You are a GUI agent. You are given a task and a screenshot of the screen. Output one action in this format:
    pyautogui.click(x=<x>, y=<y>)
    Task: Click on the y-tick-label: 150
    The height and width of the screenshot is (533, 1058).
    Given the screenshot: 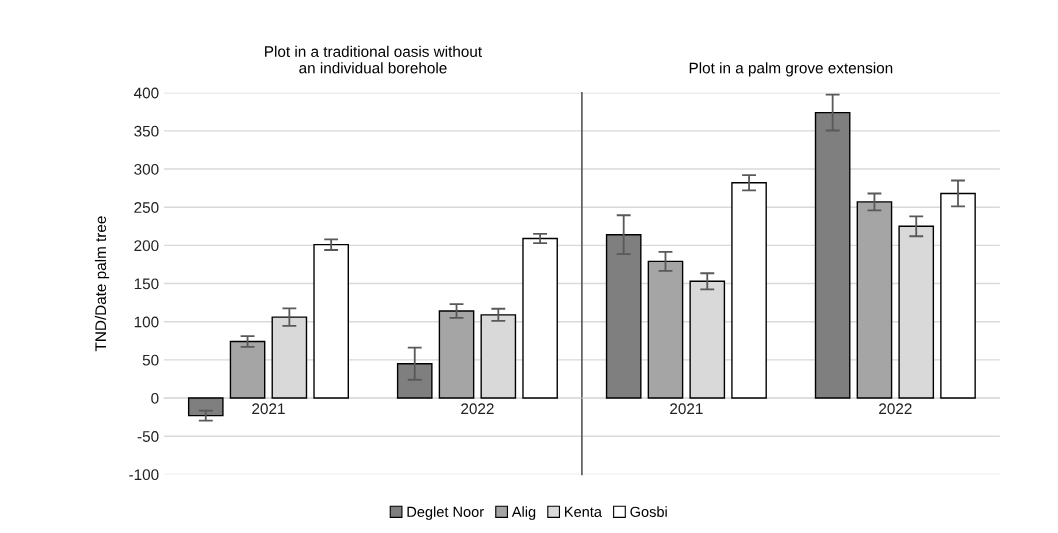 What is the action you would take?
    pyautogui.click(x=146, y=284)
    